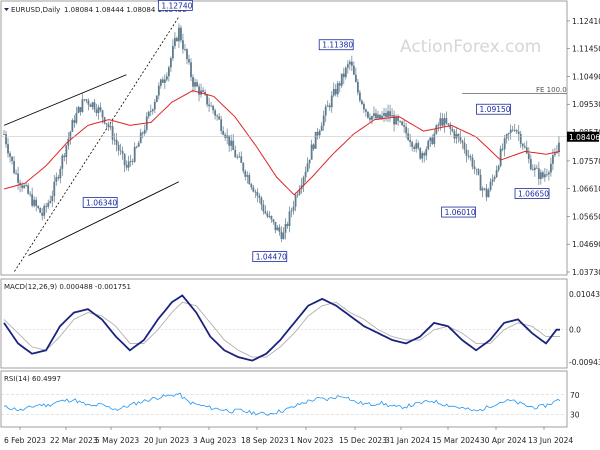  Describe the element at coordinates (284, 399) in the screenshot. I see `rsi-panel` at that location.